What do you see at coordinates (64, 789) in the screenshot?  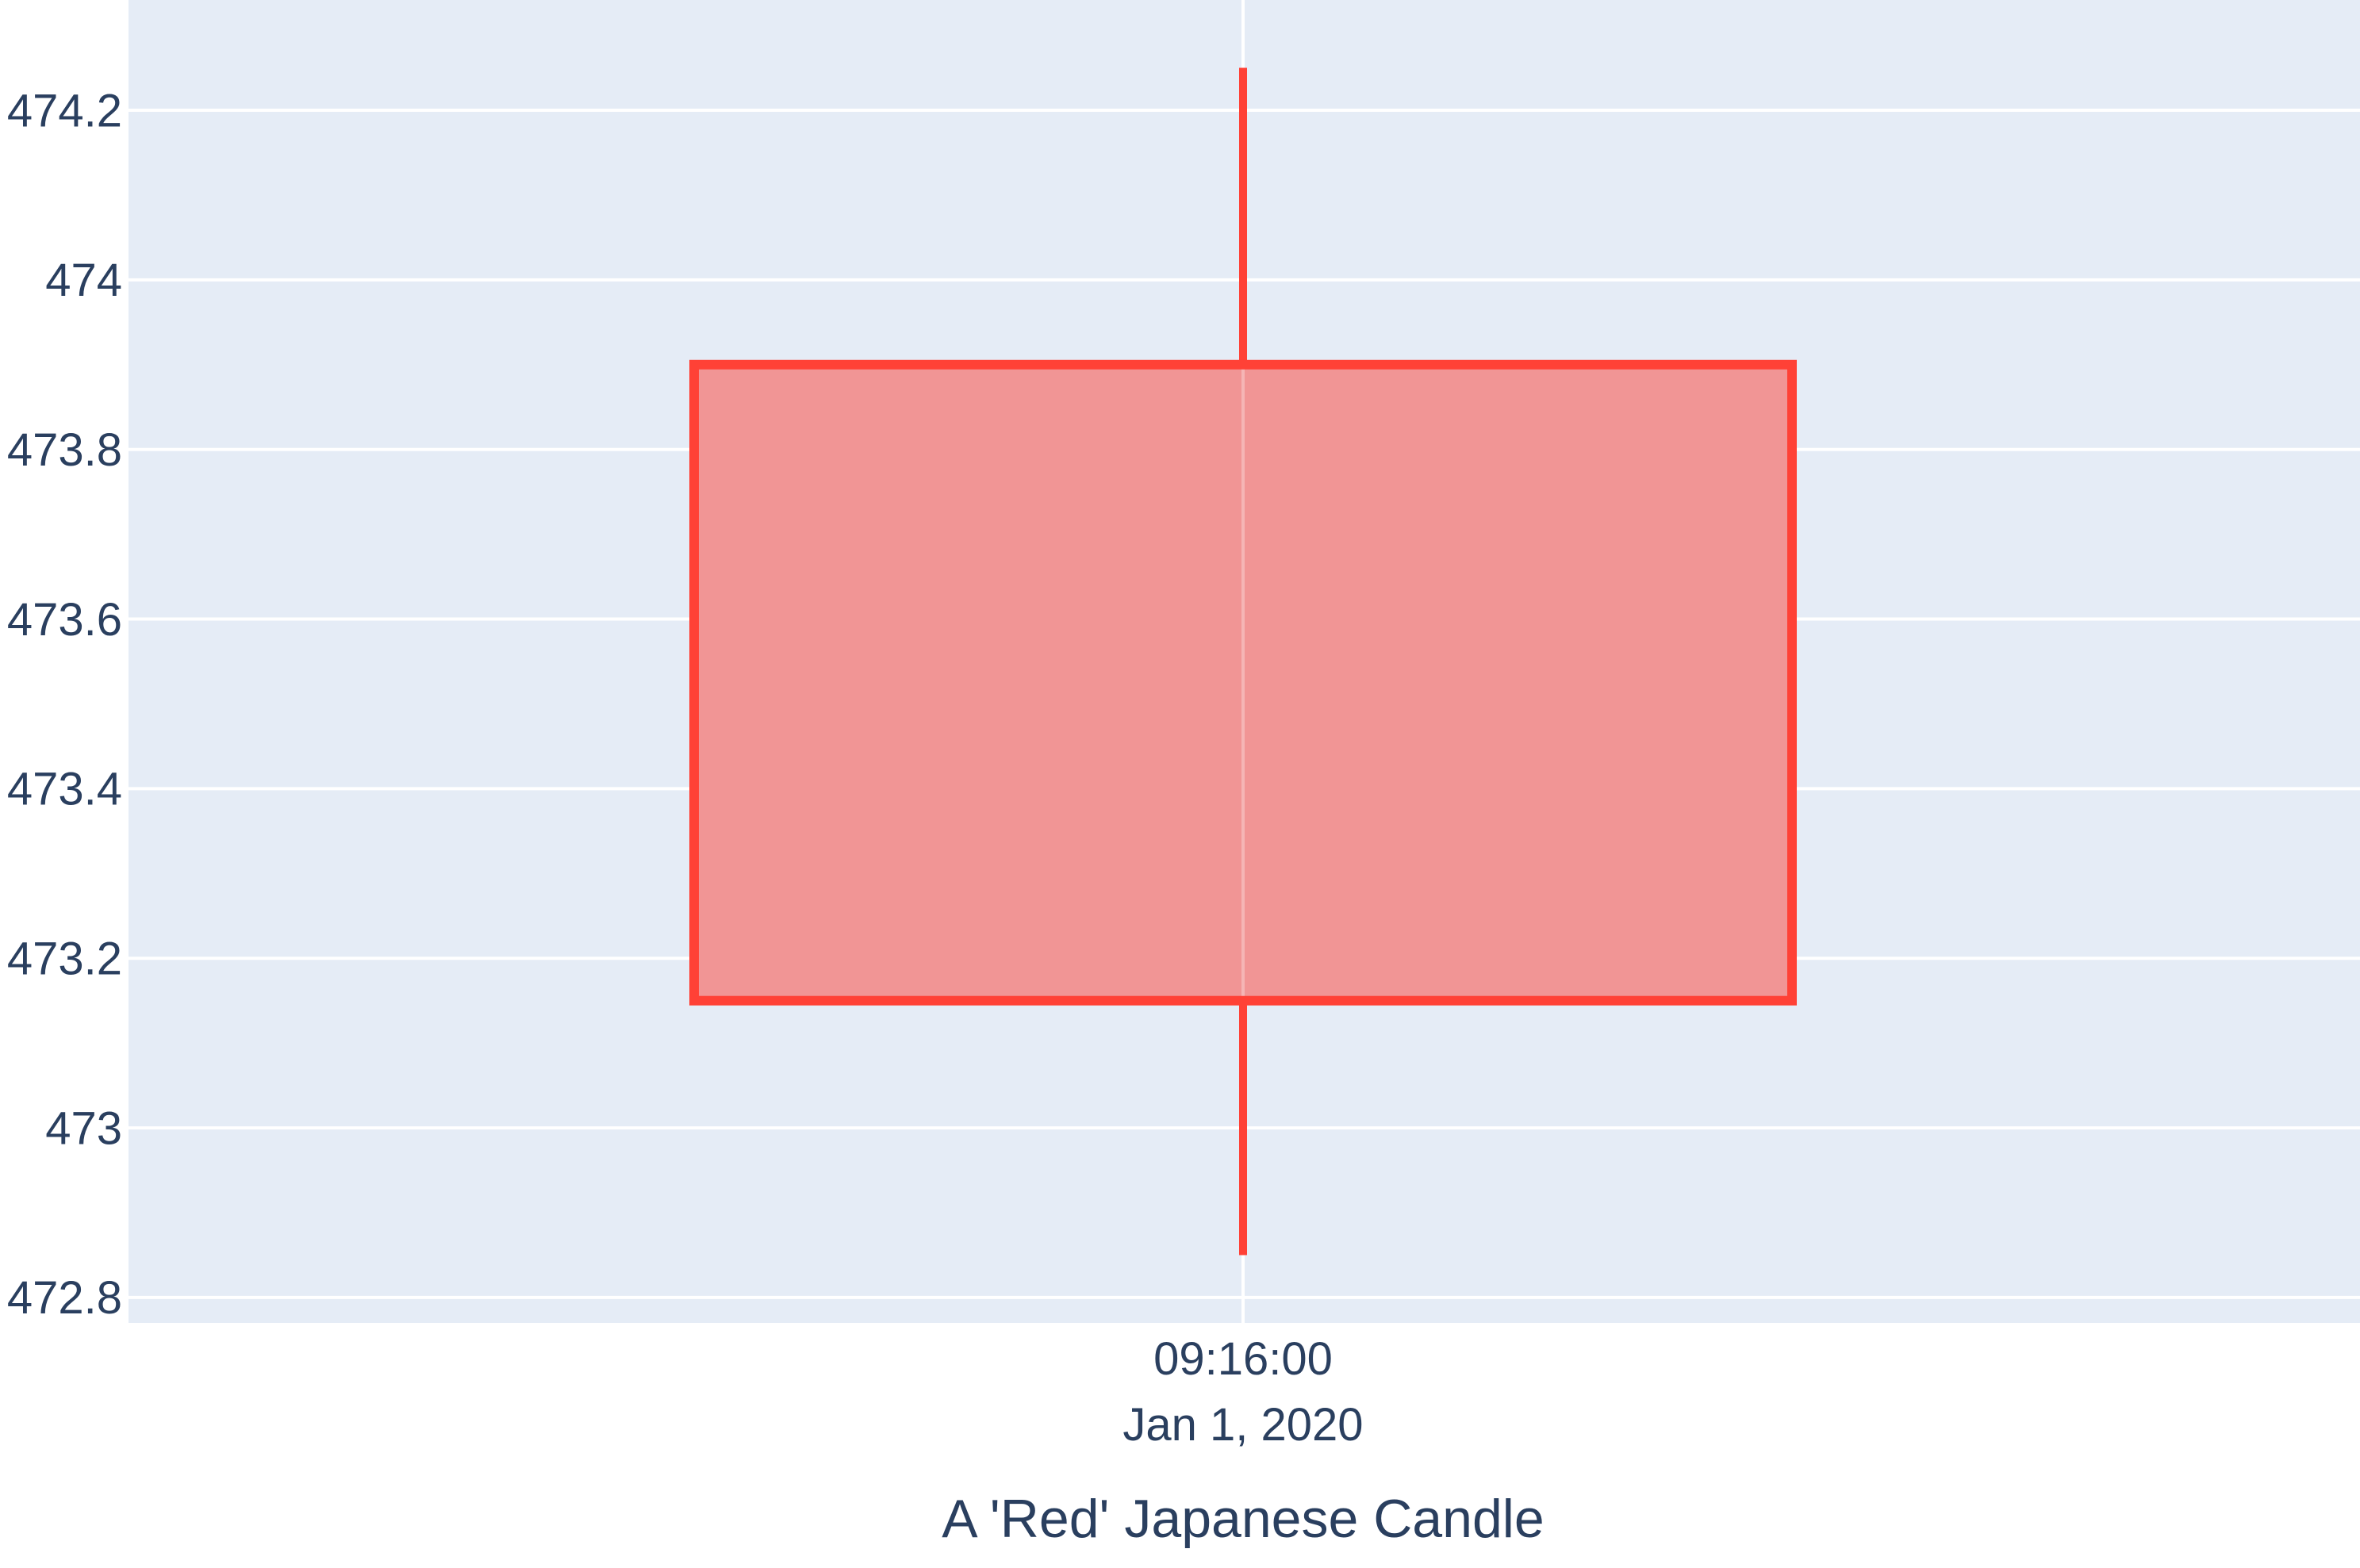 I see `y-tick-label: 473.4` at bounding box center [64, 789].